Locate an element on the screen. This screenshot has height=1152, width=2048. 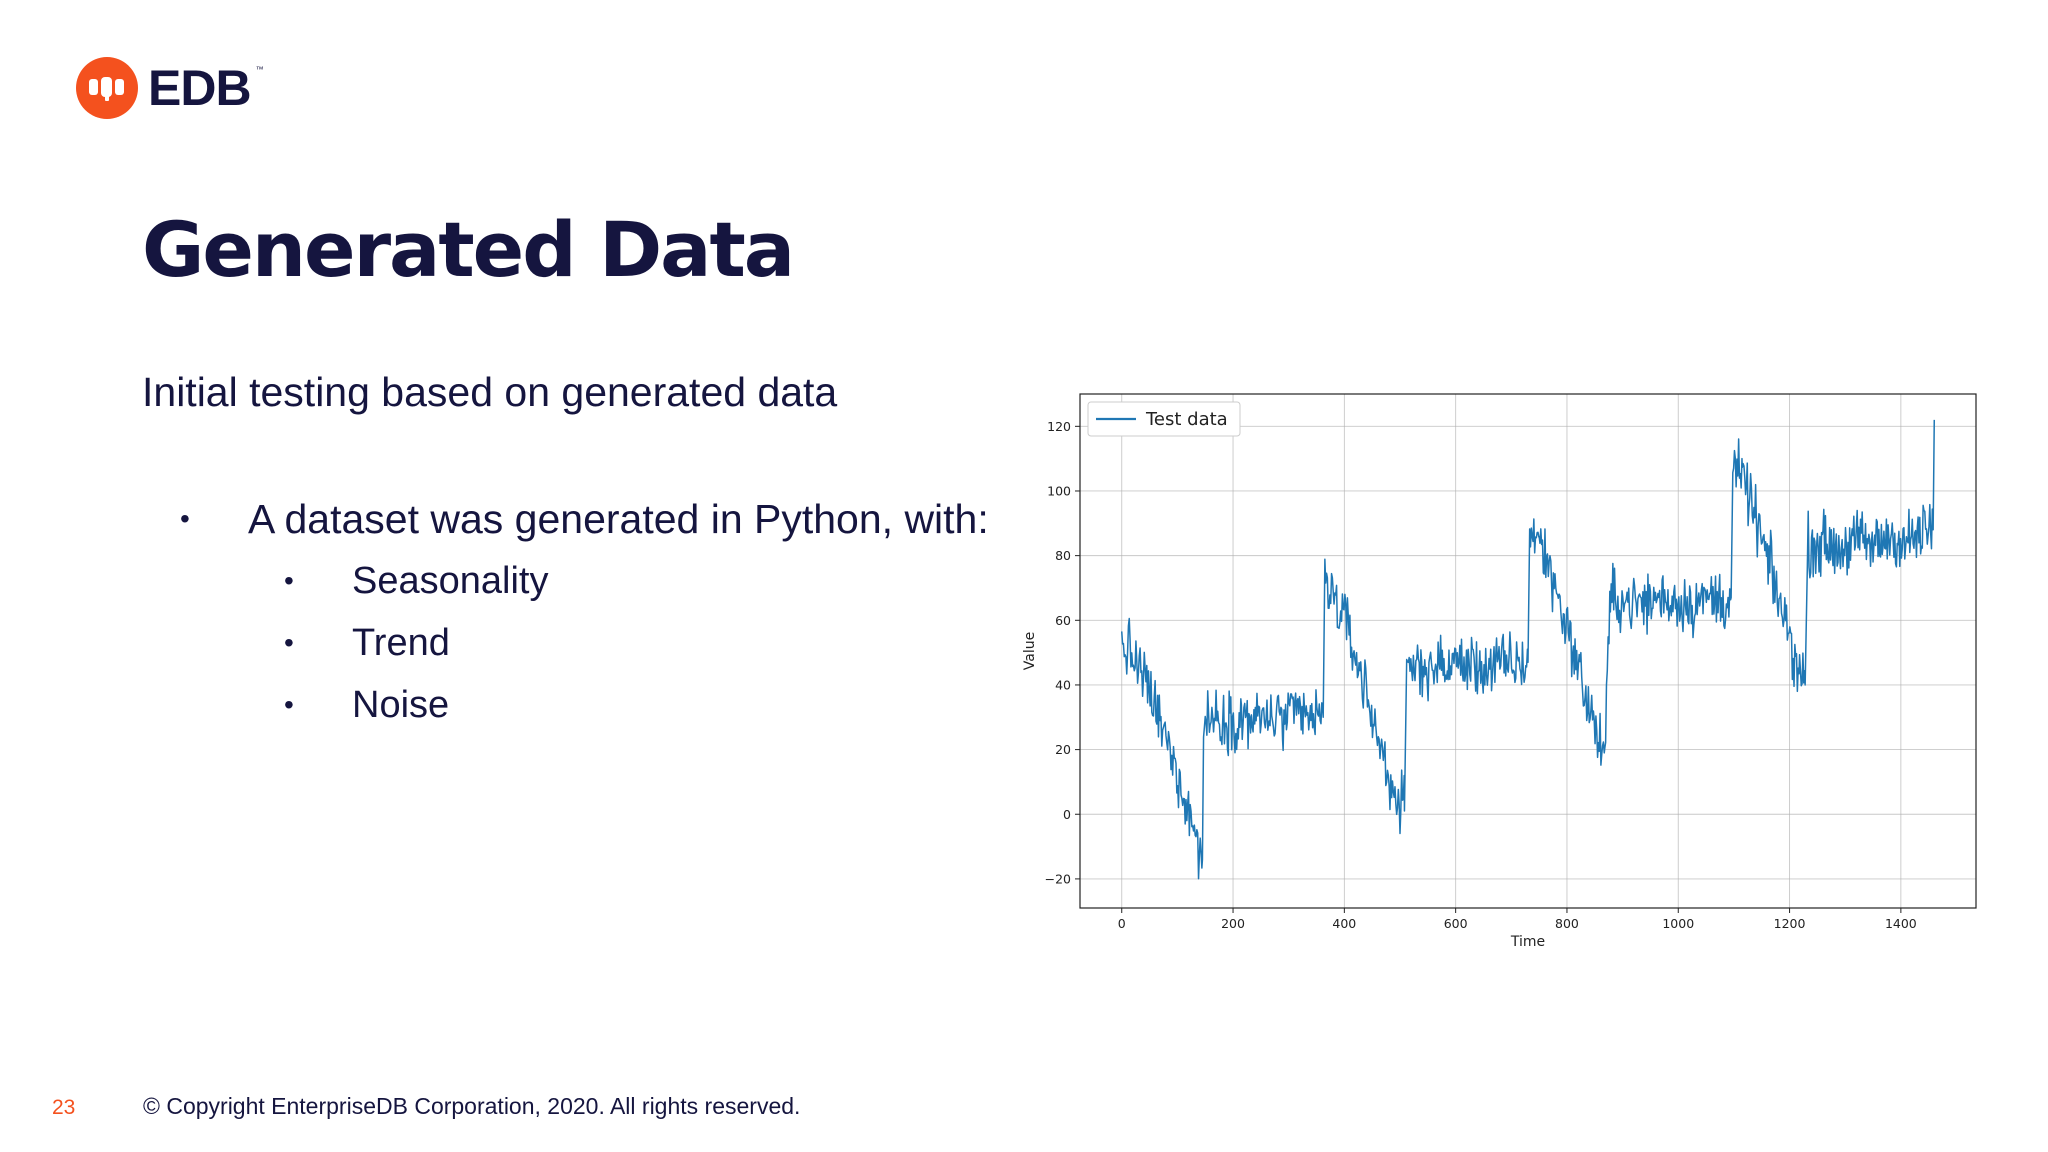
edb-wordmark: EDB ™ is located at coordinates (206, 88).